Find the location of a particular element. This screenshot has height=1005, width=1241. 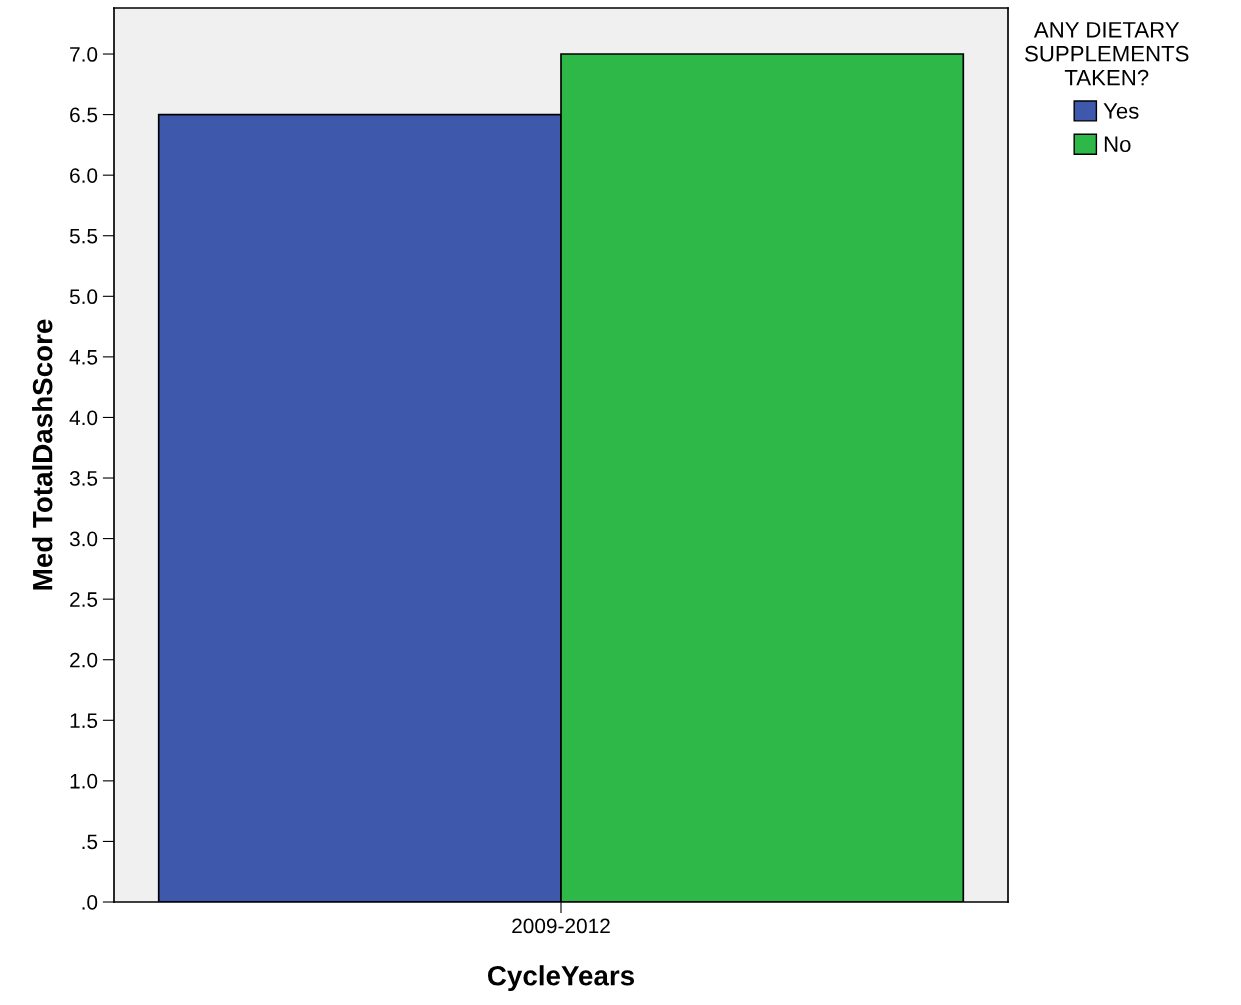

y-tick-label: 7.0 is located at coordinates (84, 54).